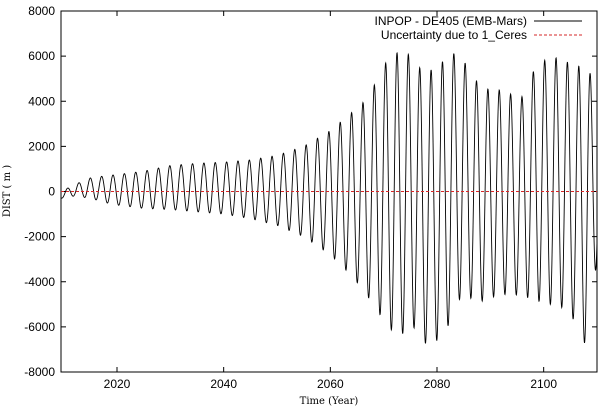 This screenshot has height=409, width=600. Describe the element at coordinates (451, 21) in the screenshot. I see `legend-label-inpop: INPOP - DE405 (EMB-Mars)` at that location.